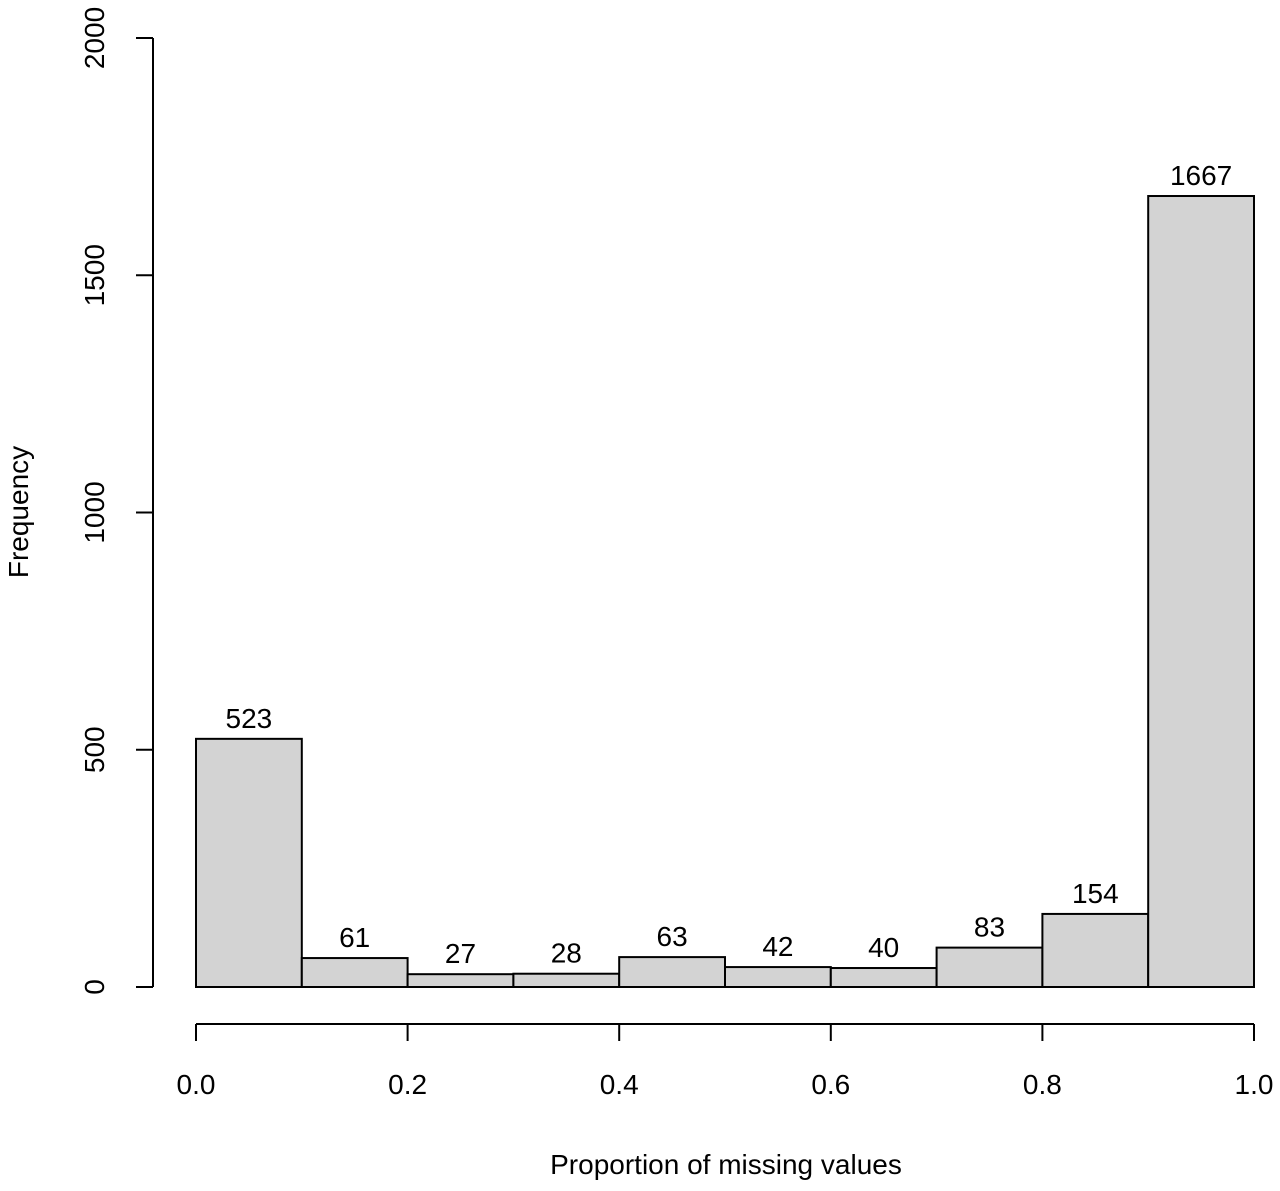  I want to click on x-axis-title: Proportion of missing values, so click(726, 1164).